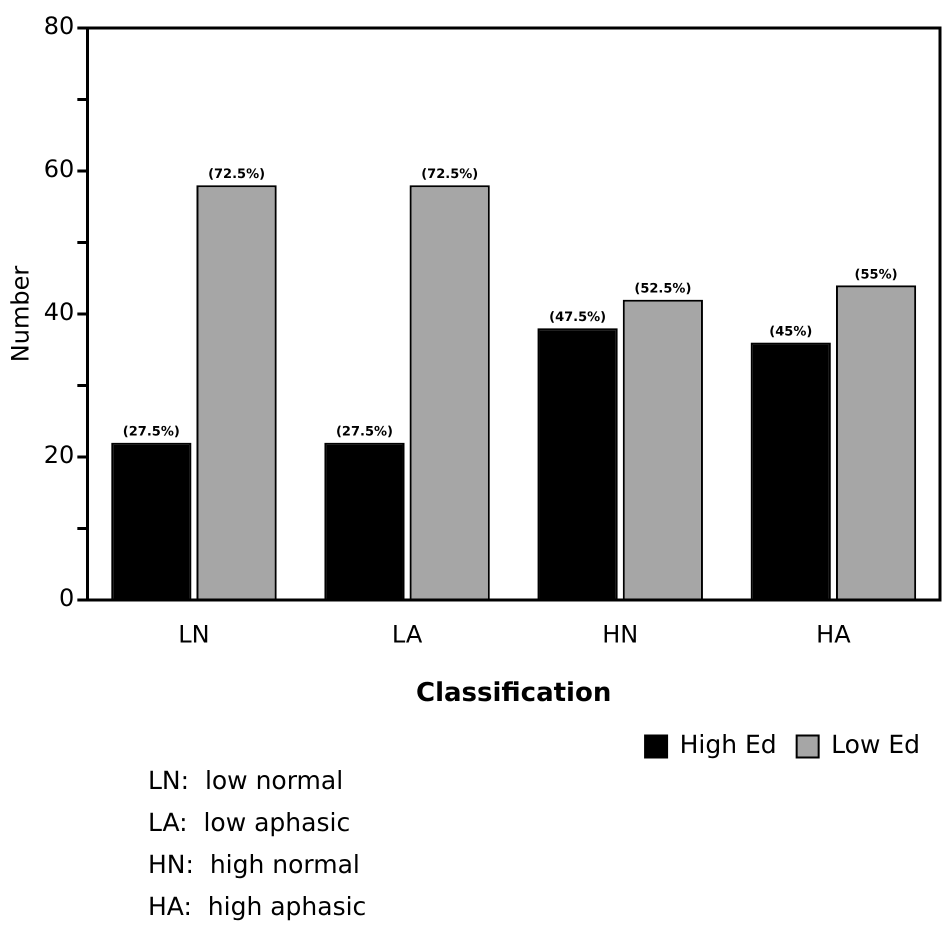 The width and height of the screenshot is (944, 939). I want to click on y-tick-label: 20, so click(59, 455).